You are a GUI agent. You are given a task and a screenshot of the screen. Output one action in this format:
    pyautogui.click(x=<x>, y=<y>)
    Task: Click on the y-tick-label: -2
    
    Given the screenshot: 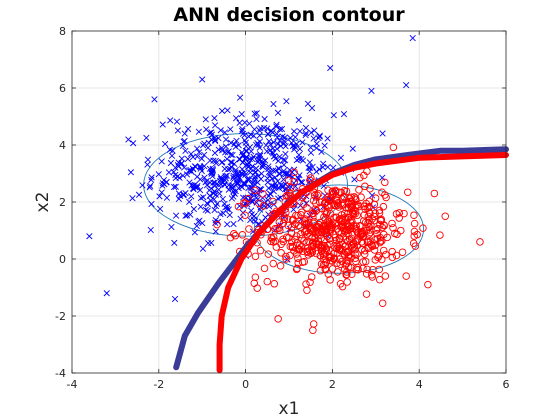 What is the action you would take?
    pyautogui.click(x=60, y=316)
    